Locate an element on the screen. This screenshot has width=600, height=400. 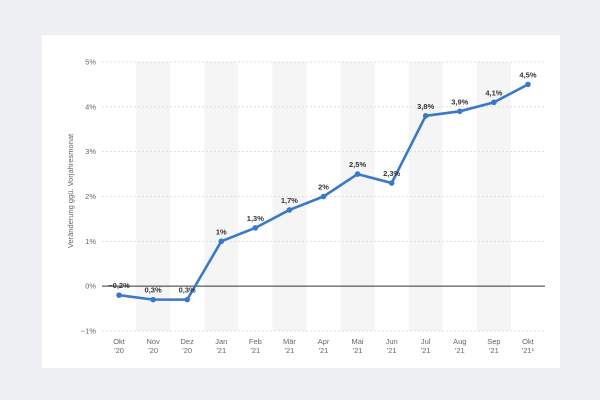
data-label: 1,7% is located at coordinates (289, 200).